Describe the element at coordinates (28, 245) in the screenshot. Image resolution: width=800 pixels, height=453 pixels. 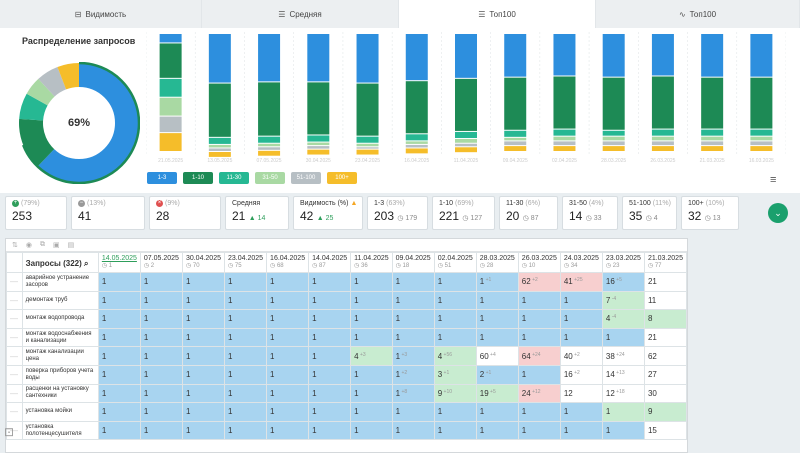
I see `eye-icon: ◉` at that location.